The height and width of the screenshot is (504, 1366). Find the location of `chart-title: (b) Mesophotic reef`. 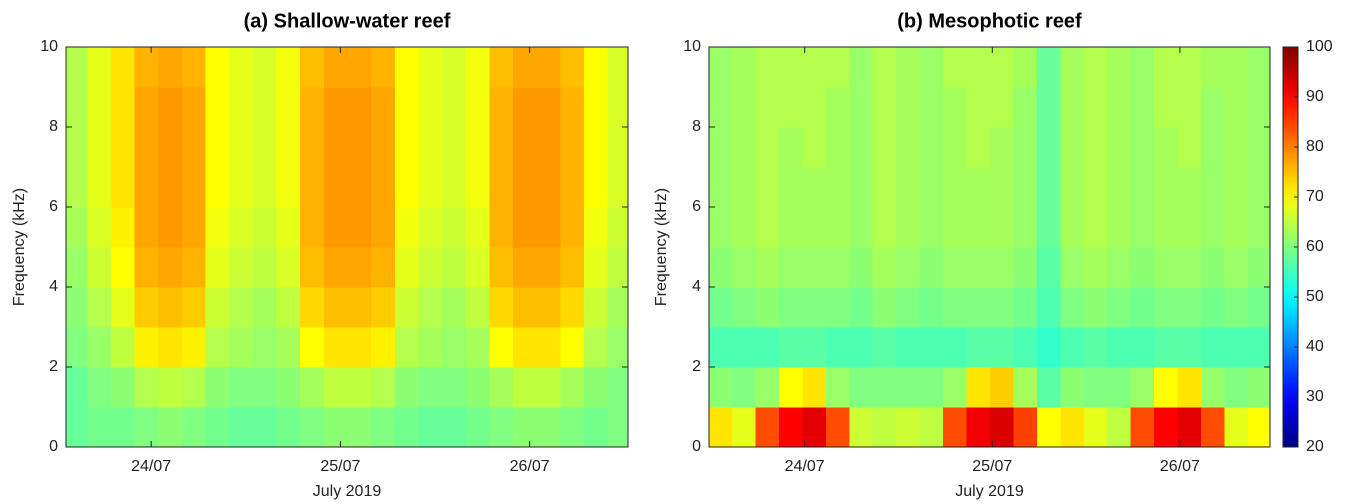

chart-title: (b) Mesophotic reef is located at coordinates (989, 21).